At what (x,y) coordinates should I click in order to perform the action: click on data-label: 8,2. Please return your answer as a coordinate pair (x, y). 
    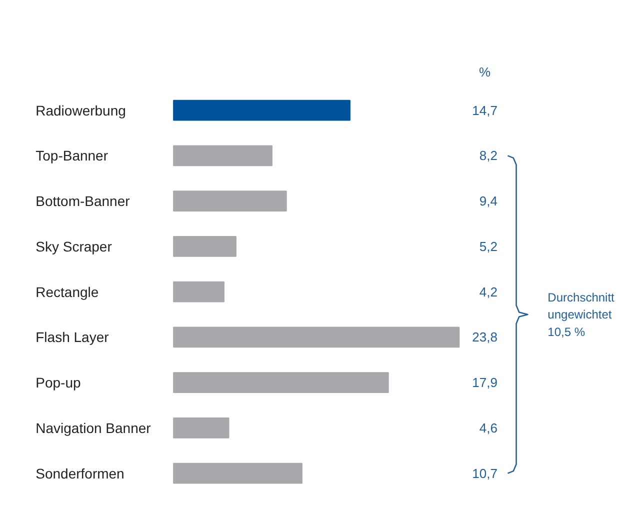
    Looking at the image, I should click on (488, 156).